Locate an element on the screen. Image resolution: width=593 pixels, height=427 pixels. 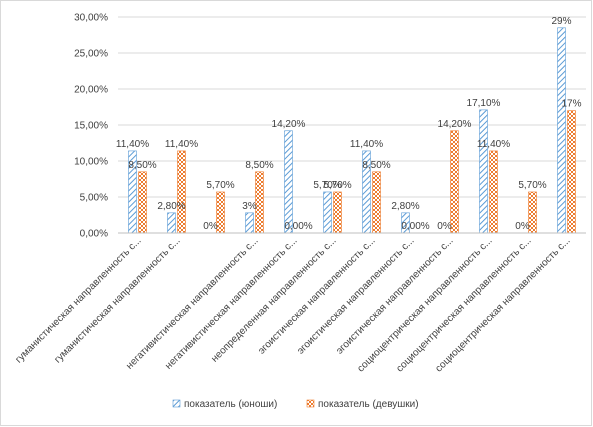
y-tick-label: 15,00% is located at coordinates (91, 126).